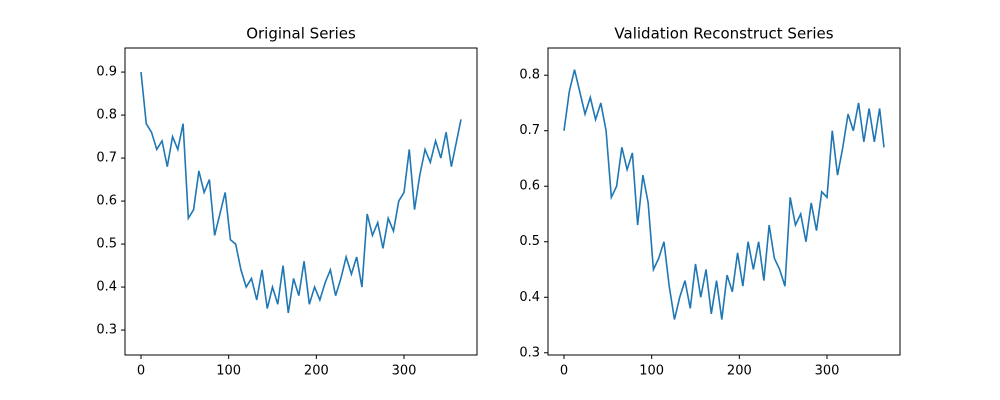 The width and height of the screenshot is (1000, 400). Describe the element at coordinates (106, 72) in the screenshot. I see `y-tick-label: 0.9` at that location.